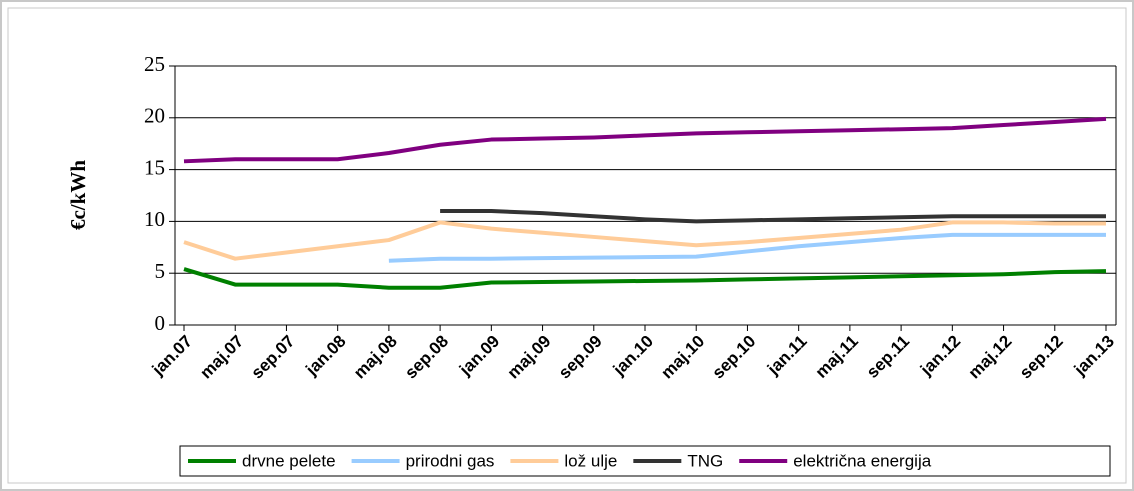 This screenshot has width=1134, height=491. I want to click on y-tick-label: 0, so click(160, 323).